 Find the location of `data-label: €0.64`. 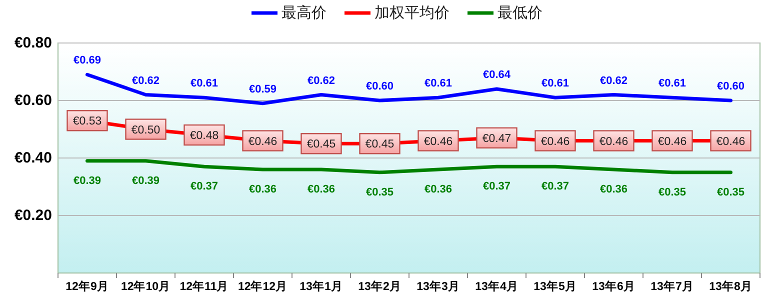

data-label: €0.64 is located at coordinates (497, 75).